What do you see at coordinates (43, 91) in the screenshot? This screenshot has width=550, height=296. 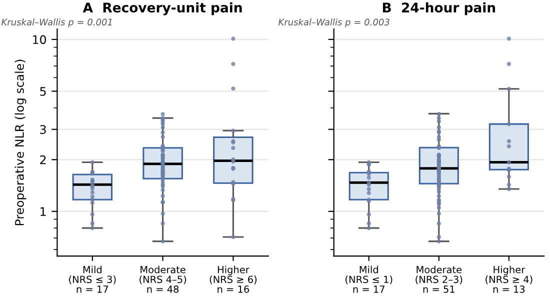 I see `y-tick-label: 5` at bounding box center [43, 91].